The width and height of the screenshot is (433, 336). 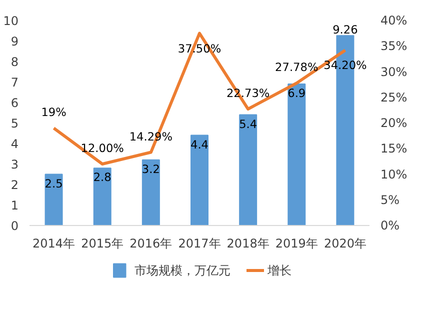 I want to click on y-tick-label: 9, so click(x=14, y=41).